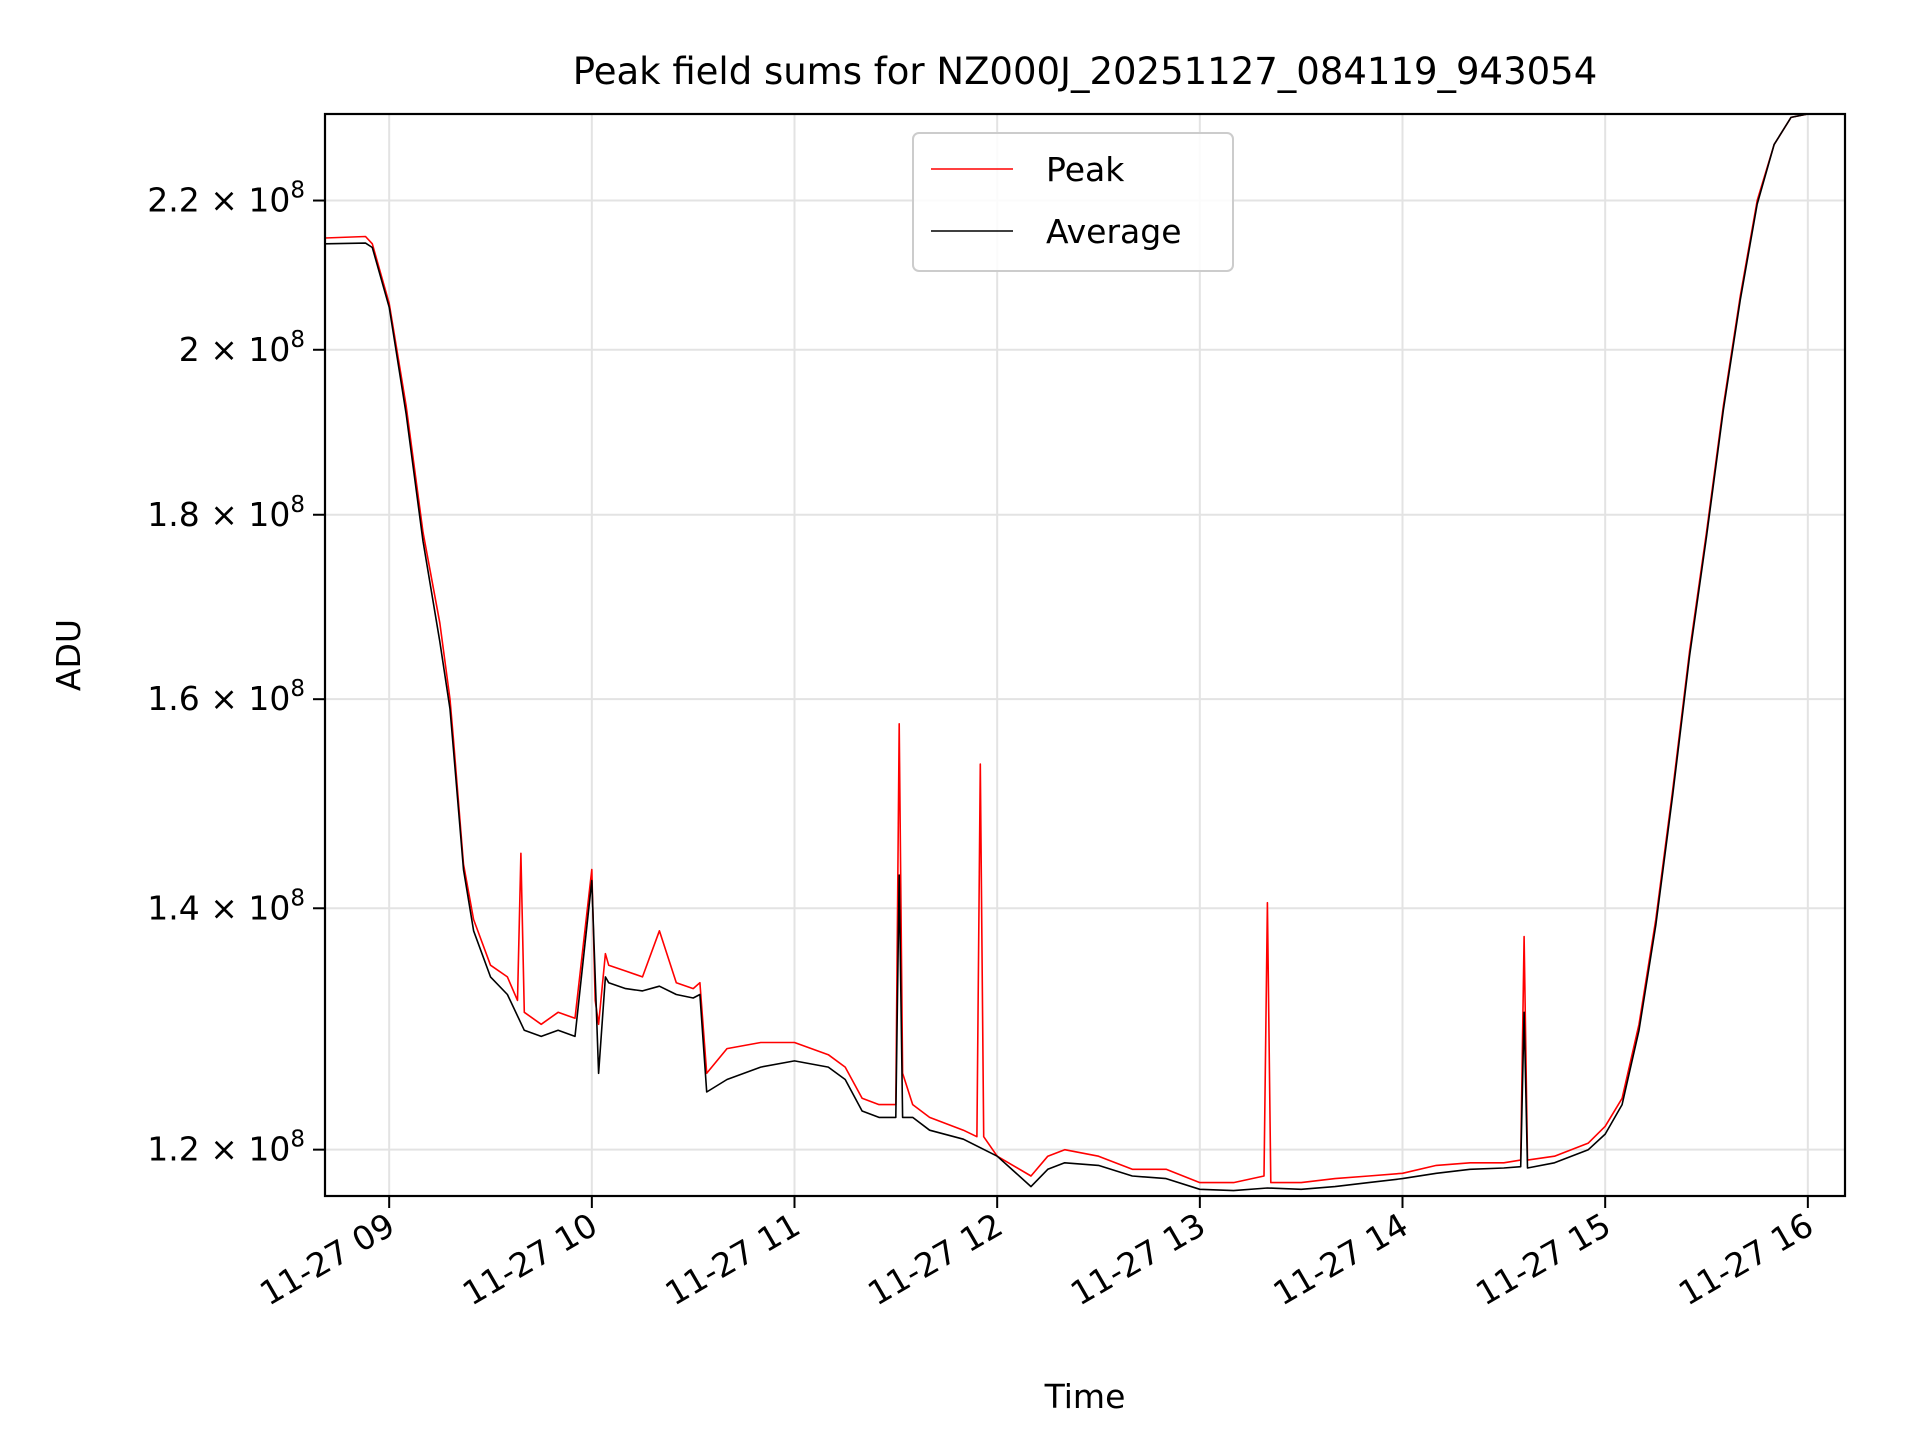  Describe the element at coordinates (1138, 1259) in the screenshot. I see `x-tick-label: 11-27 13` at that location.